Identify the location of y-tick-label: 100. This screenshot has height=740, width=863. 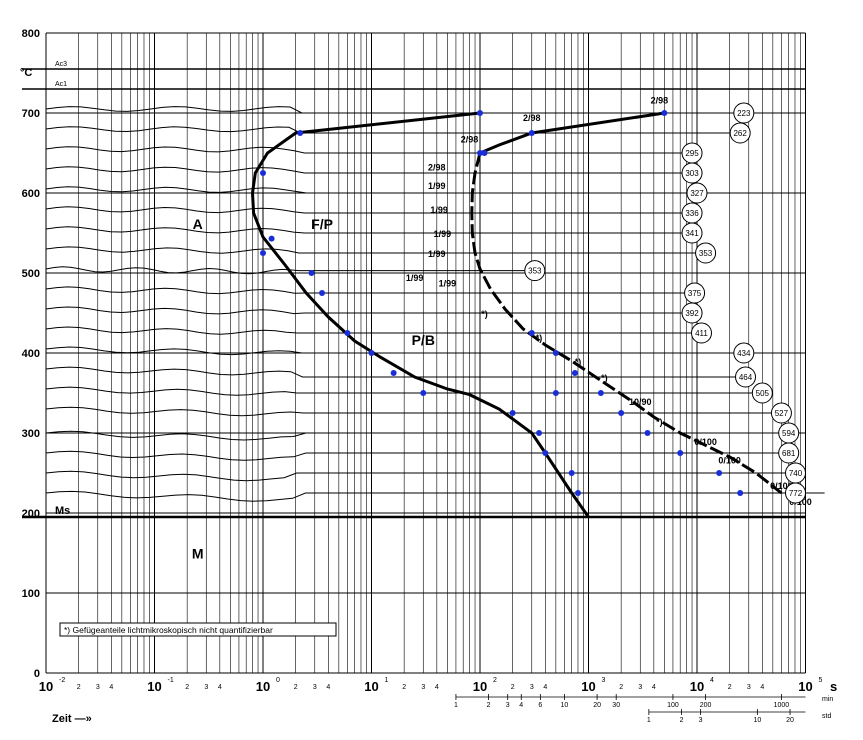
(31, 594).